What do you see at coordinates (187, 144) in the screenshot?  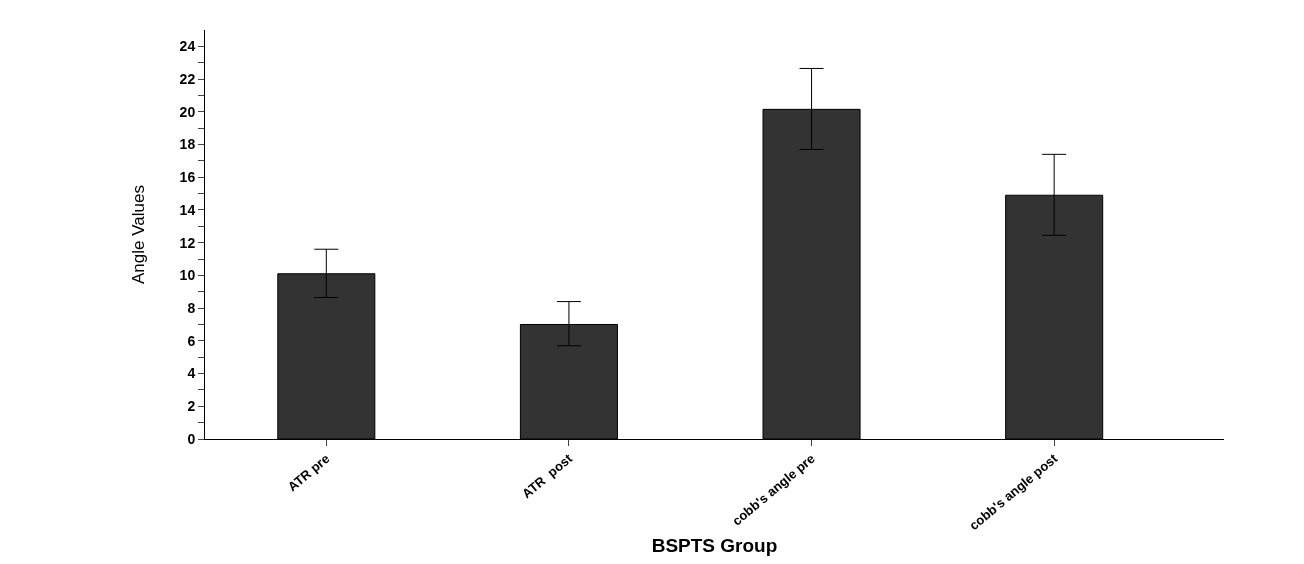 I see `y-tick-label: 18` at bounding box center [187, 144].